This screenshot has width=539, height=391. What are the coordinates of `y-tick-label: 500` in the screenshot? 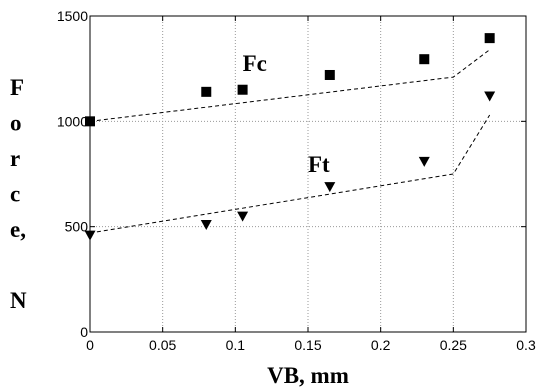 It's located at (77, 227).